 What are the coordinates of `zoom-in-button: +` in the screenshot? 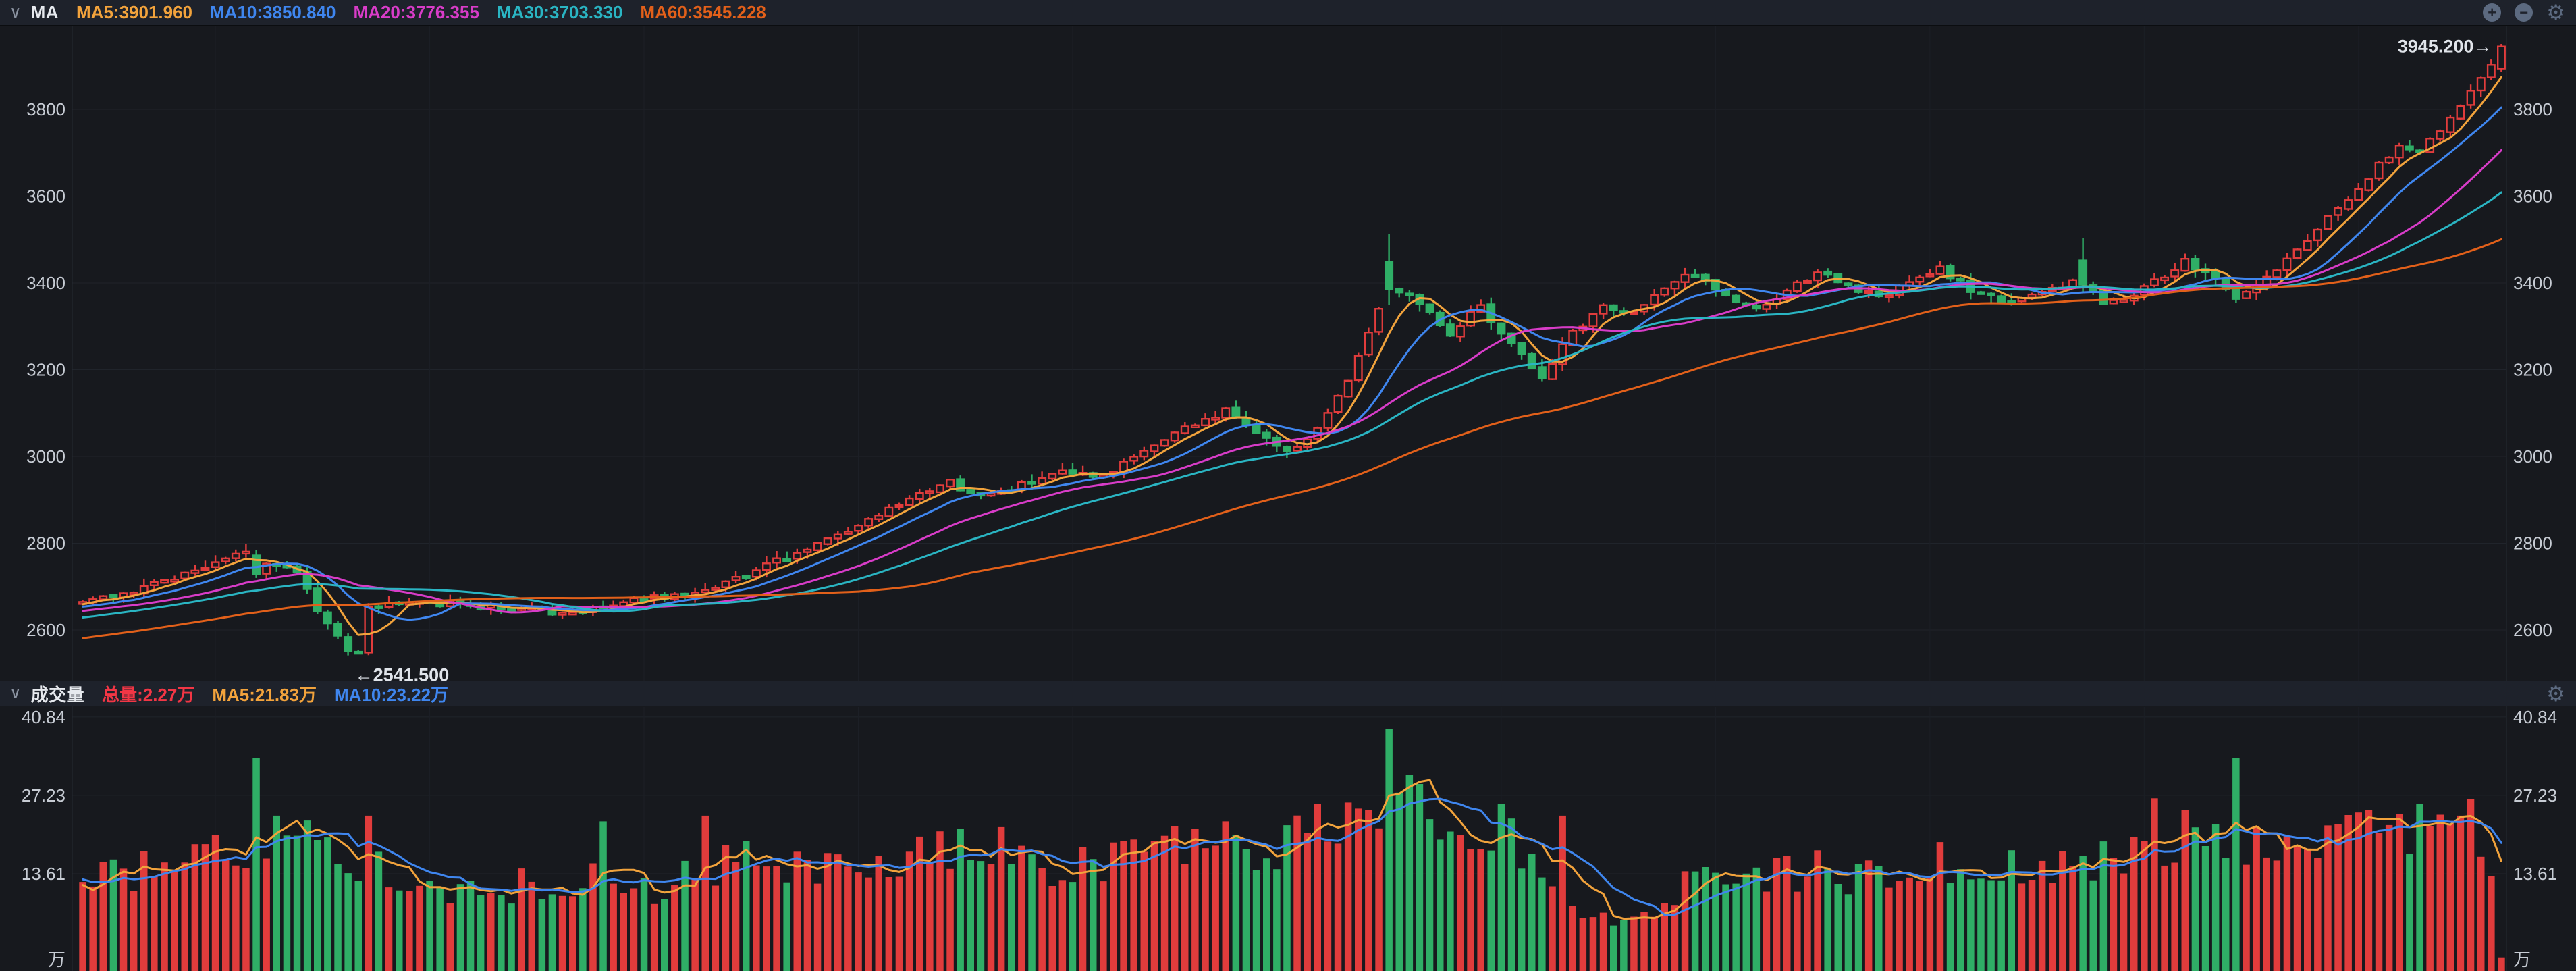 It's located at (2492, 13).